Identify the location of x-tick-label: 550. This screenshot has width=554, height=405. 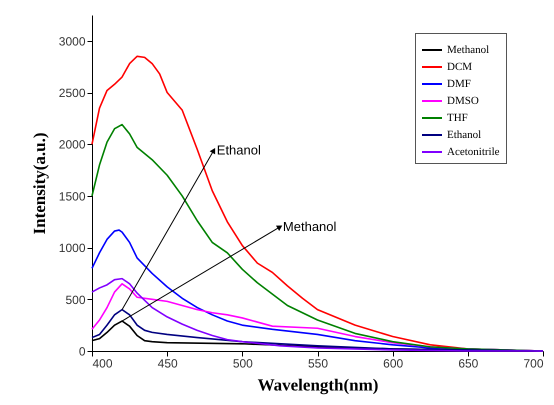
(318, 363).